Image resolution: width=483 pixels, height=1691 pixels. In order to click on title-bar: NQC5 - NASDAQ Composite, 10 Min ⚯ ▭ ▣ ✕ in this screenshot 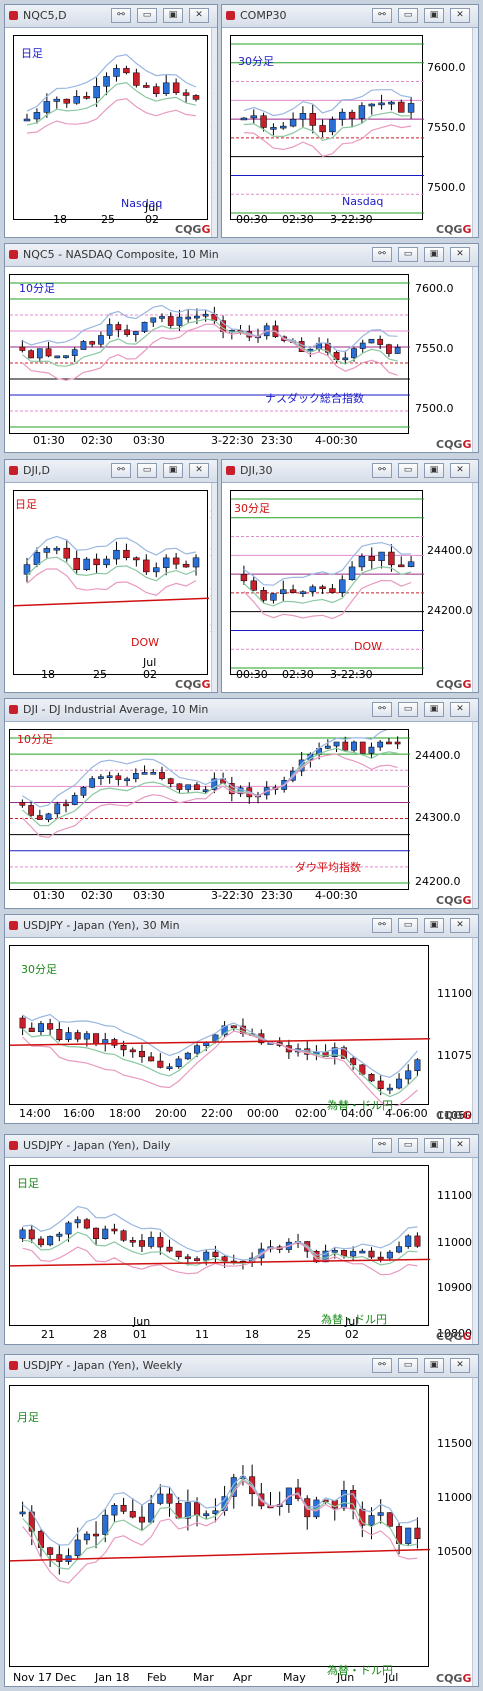, I will do `click(241, 255)`.